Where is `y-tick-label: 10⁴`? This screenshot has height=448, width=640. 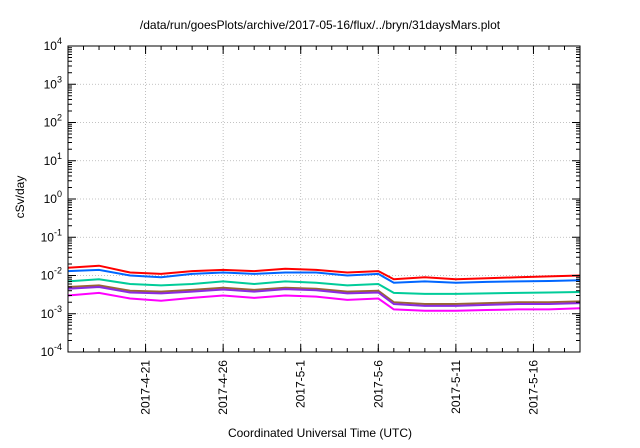
y-tick-label: 10⁴ is located at coordinates (53, 44).